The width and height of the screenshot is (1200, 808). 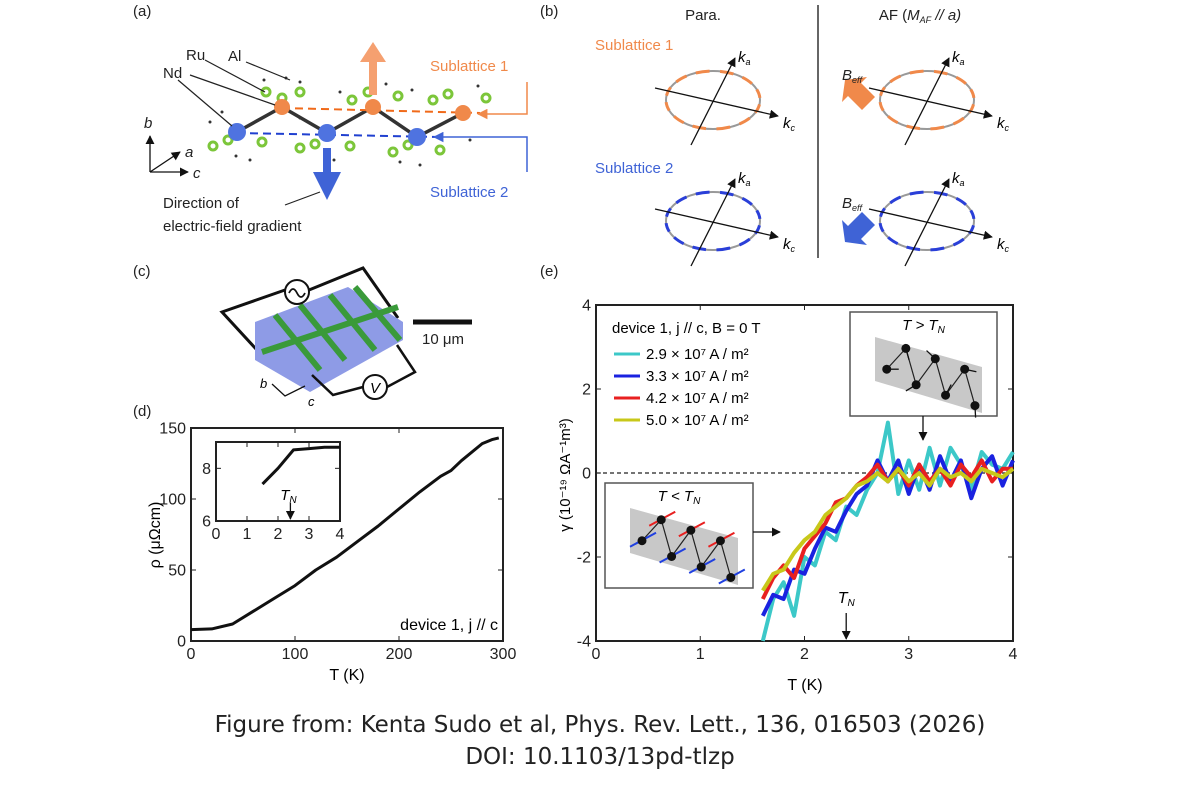 I want to click on label-ru: Ru, so click(x=195, y=55).